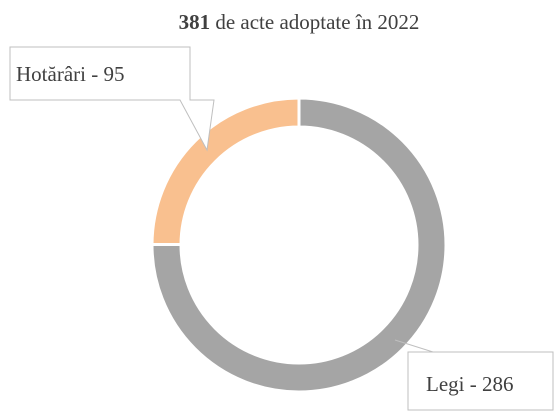 The height and width of the screenshot is (419, 554). What do you see at coordinates (225, 171) in the screenshot?
I see `donut-slice` at bounding box center [225, 171].